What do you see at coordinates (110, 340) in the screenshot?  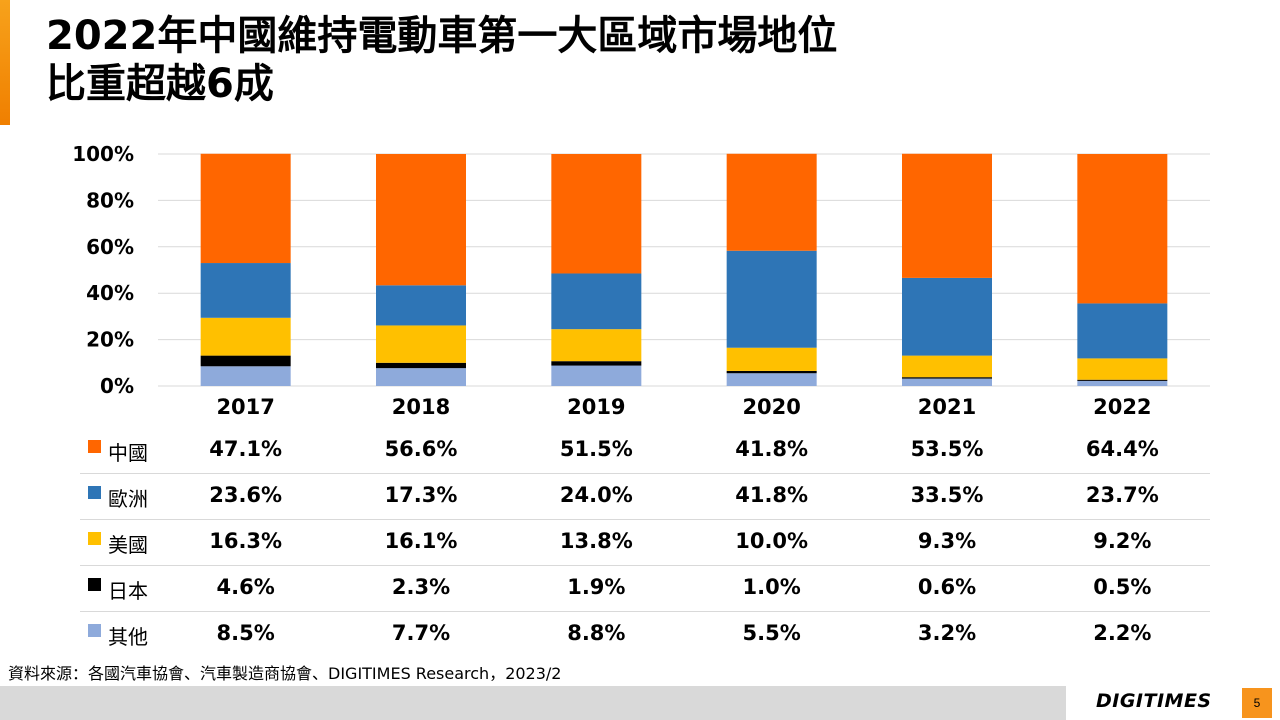 I see `y-tick-label: 20%` at bounding box center [110, 340].